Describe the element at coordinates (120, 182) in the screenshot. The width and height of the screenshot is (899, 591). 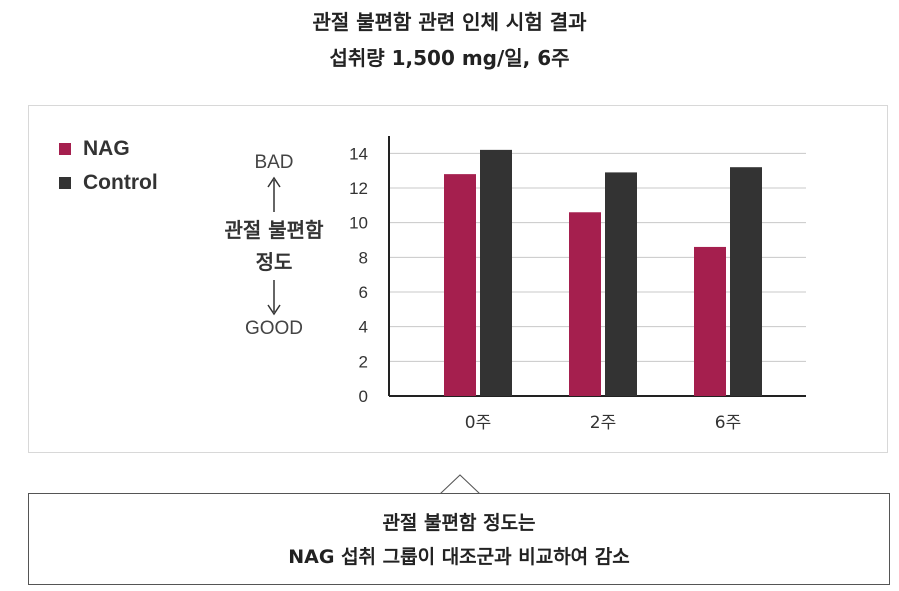
I see `legend-label-control: Control` at that location.